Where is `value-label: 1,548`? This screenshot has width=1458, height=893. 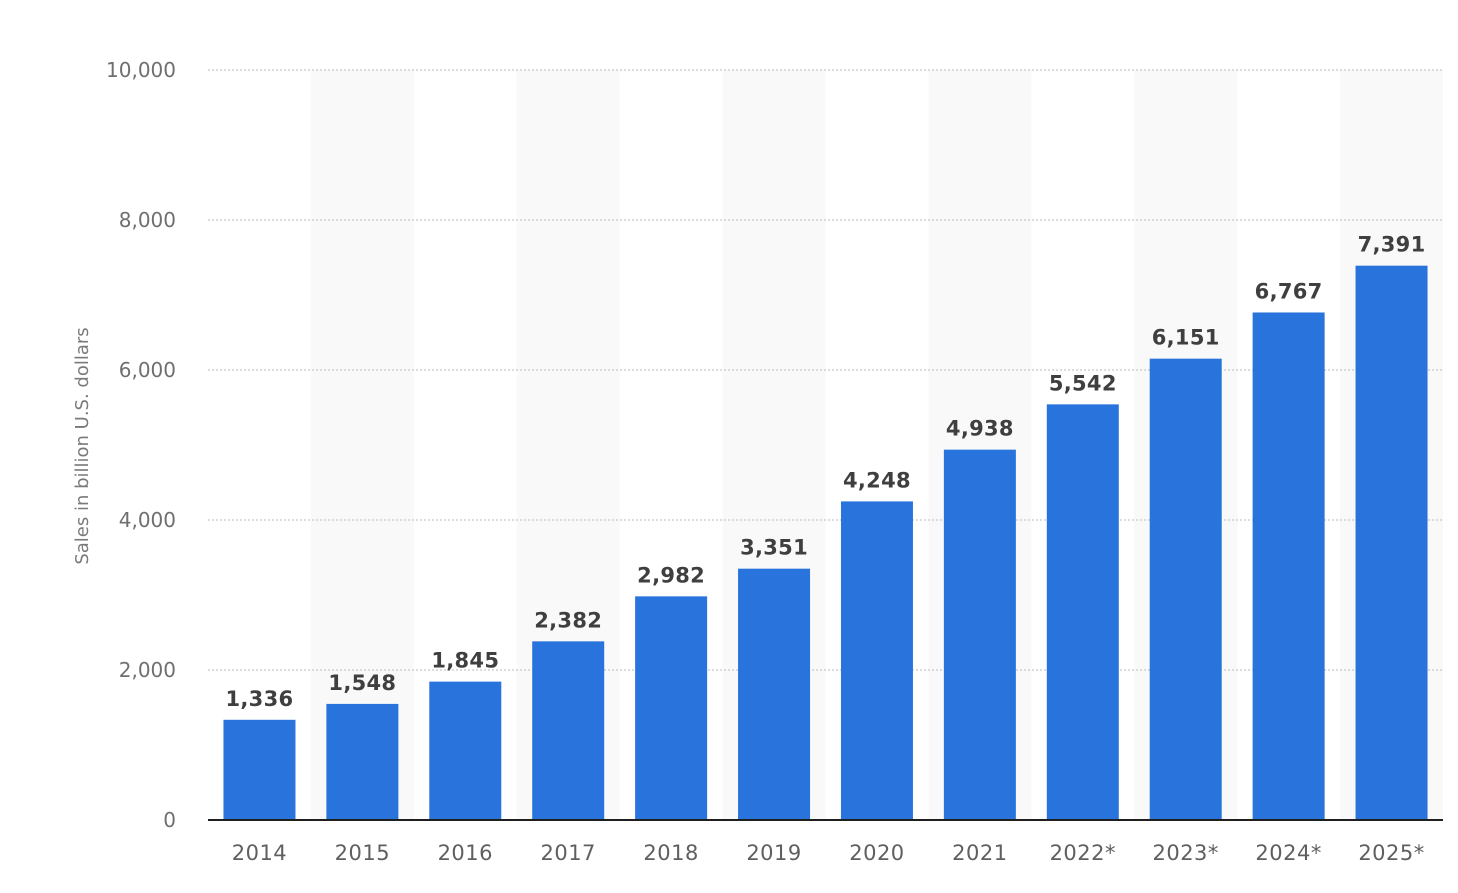
value-label: 1,548 is located at coordinates (362, 683).